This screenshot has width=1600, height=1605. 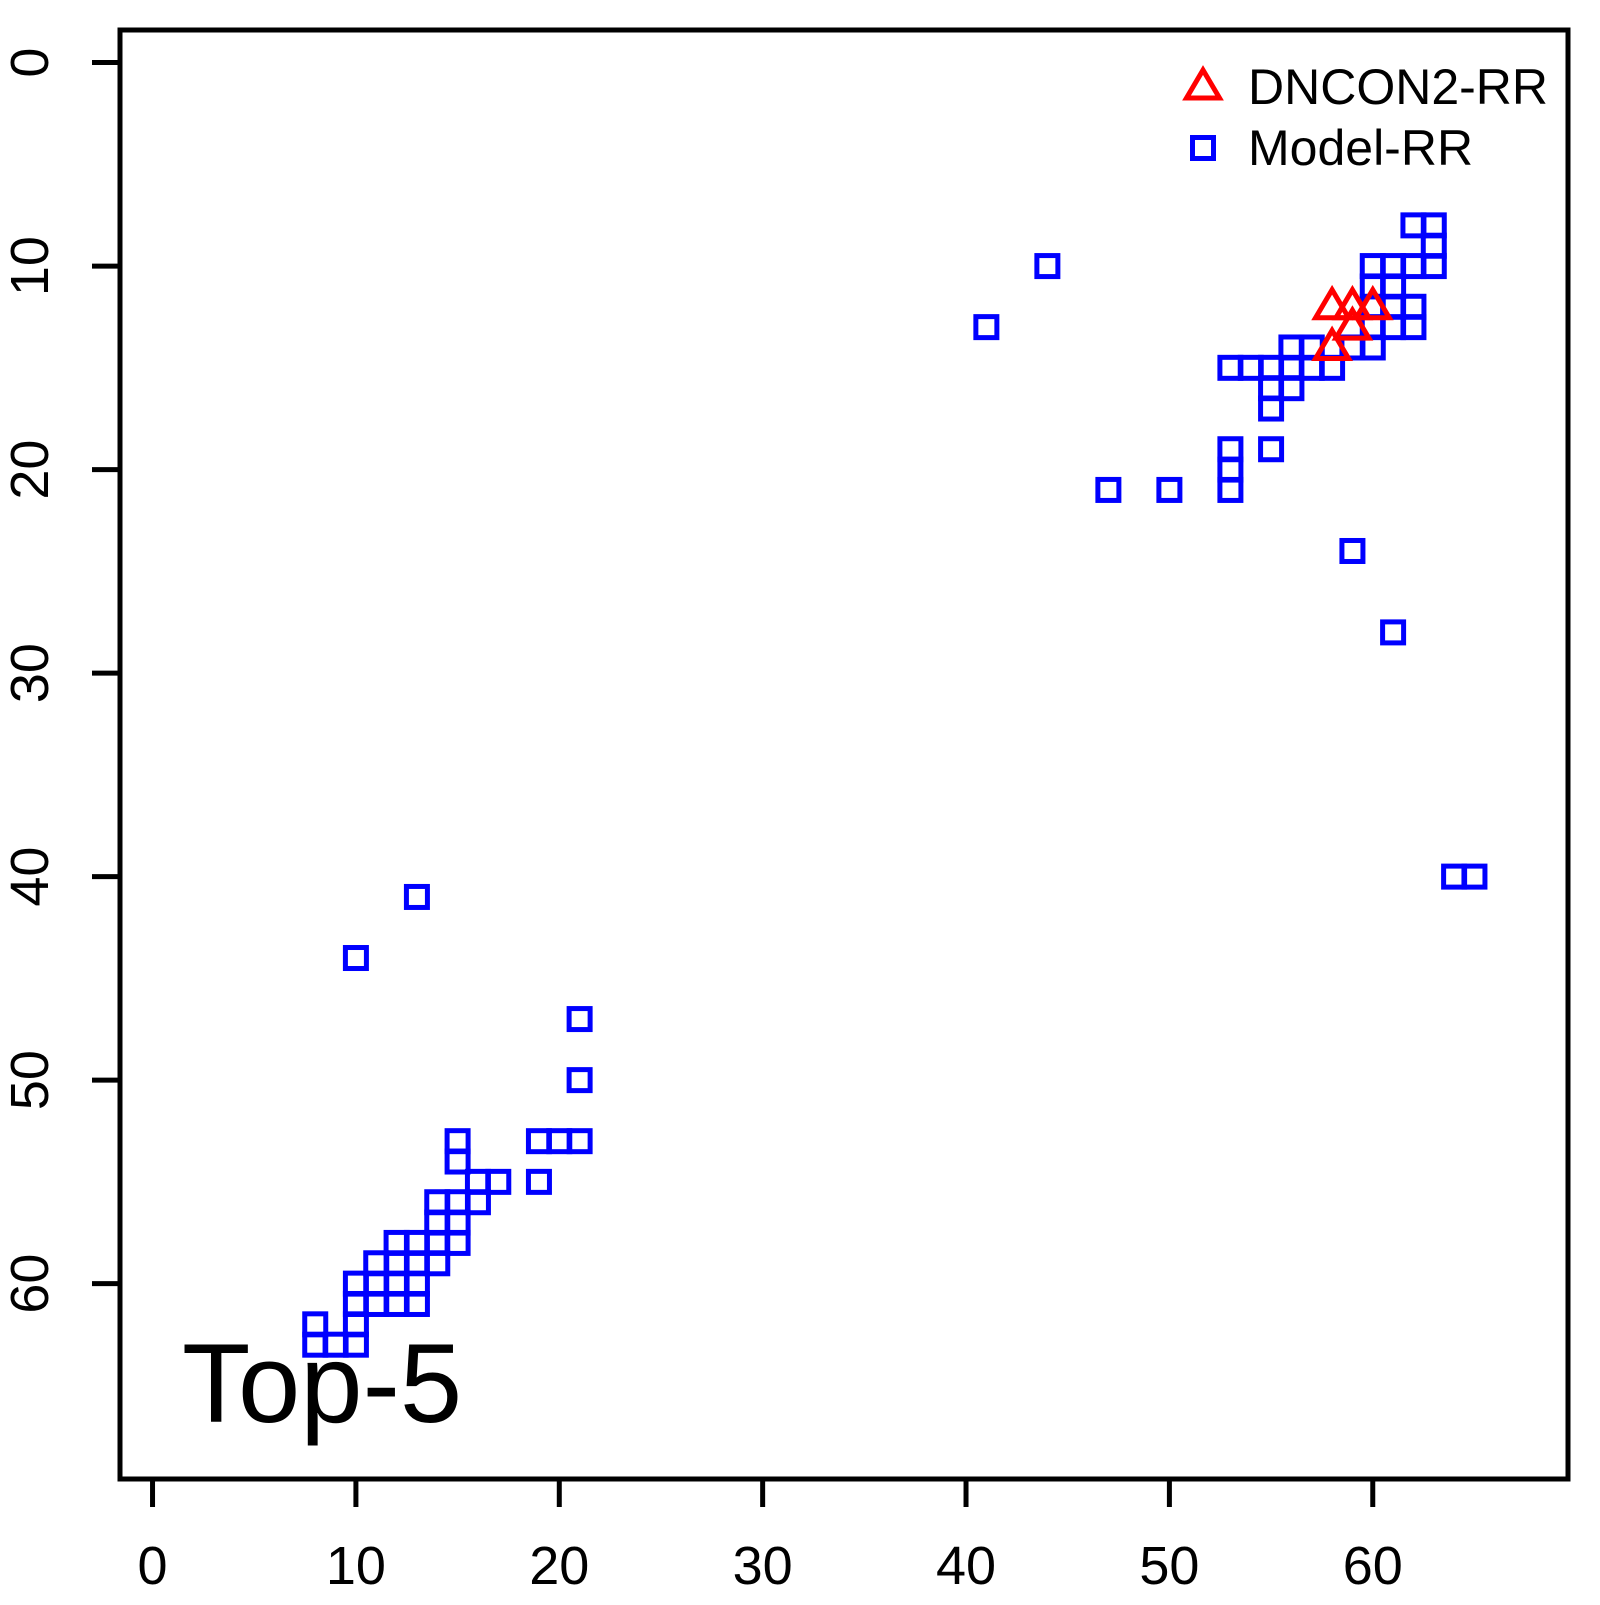 I want to click on legend-label-dncon2: DNCON2-RR, so click(x=1398, y=87).